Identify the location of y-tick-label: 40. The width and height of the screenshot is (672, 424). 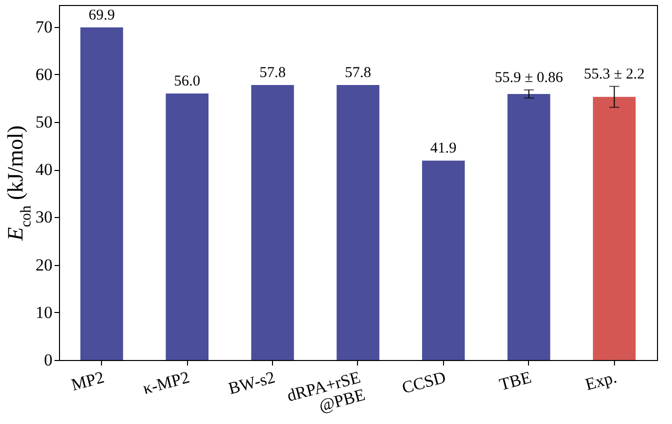
(44, 170).